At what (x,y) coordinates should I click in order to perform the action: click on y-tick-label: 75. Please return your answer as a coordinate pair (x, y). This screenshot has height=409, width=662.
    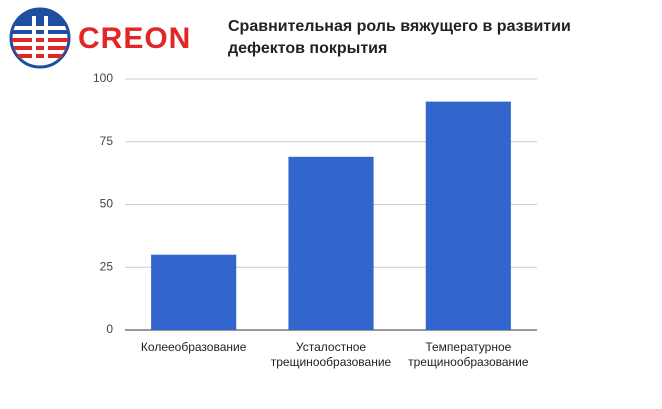
    Looking at the image, I should click on (107, 141).